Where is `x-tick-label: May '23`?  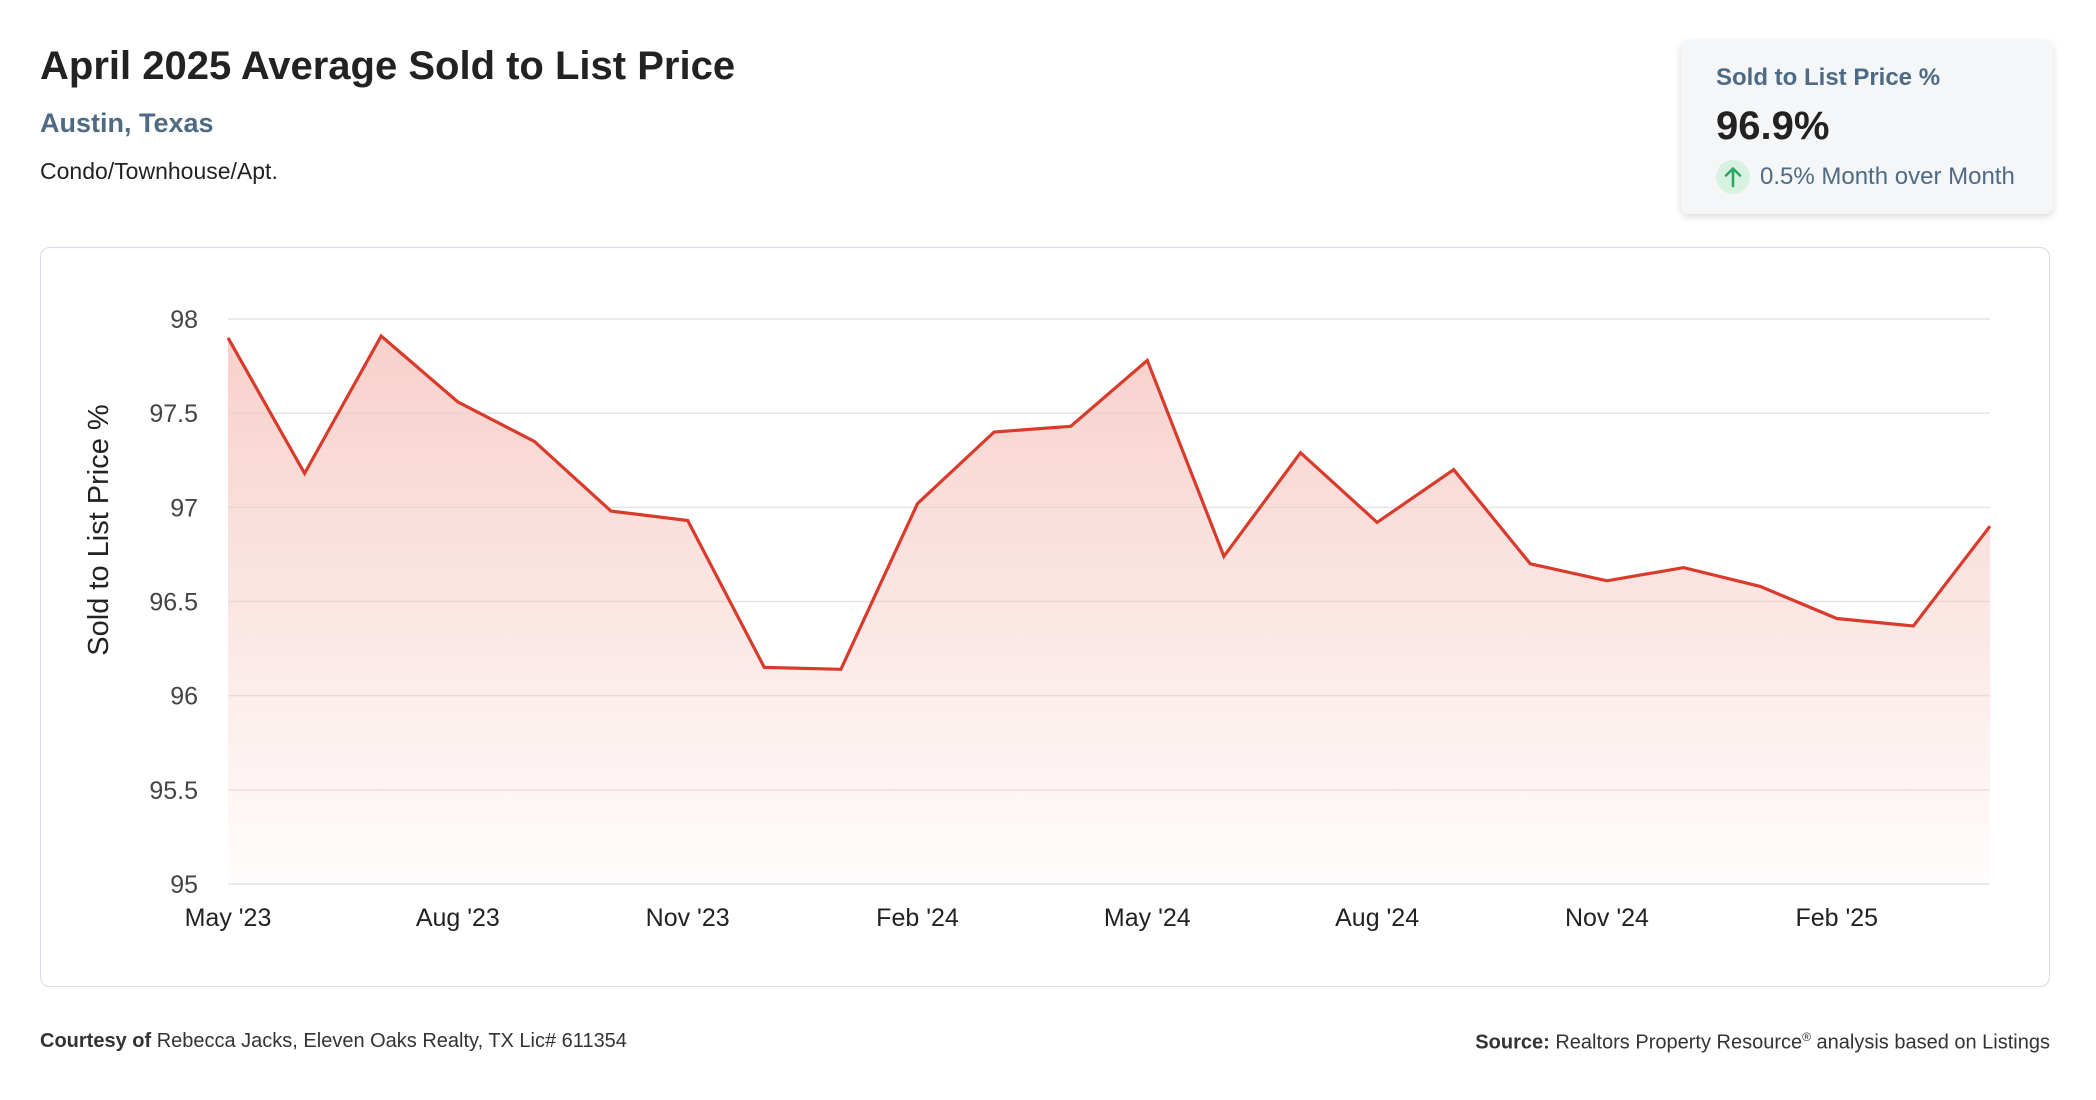 x-tick-label: May '23 is located at coordinates (228, 918).